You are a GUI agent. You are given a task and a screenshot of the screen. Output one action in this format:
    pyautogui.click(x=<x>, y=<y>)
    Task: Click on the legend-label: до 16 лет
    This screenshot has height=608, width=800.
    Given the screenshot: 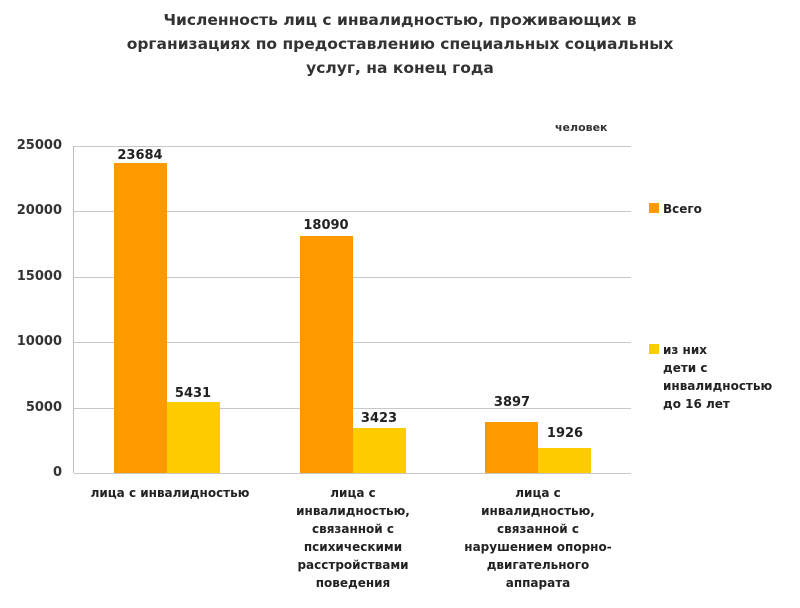 What is the action you would take?
    pyautogui.click(x=696, y=404)
    